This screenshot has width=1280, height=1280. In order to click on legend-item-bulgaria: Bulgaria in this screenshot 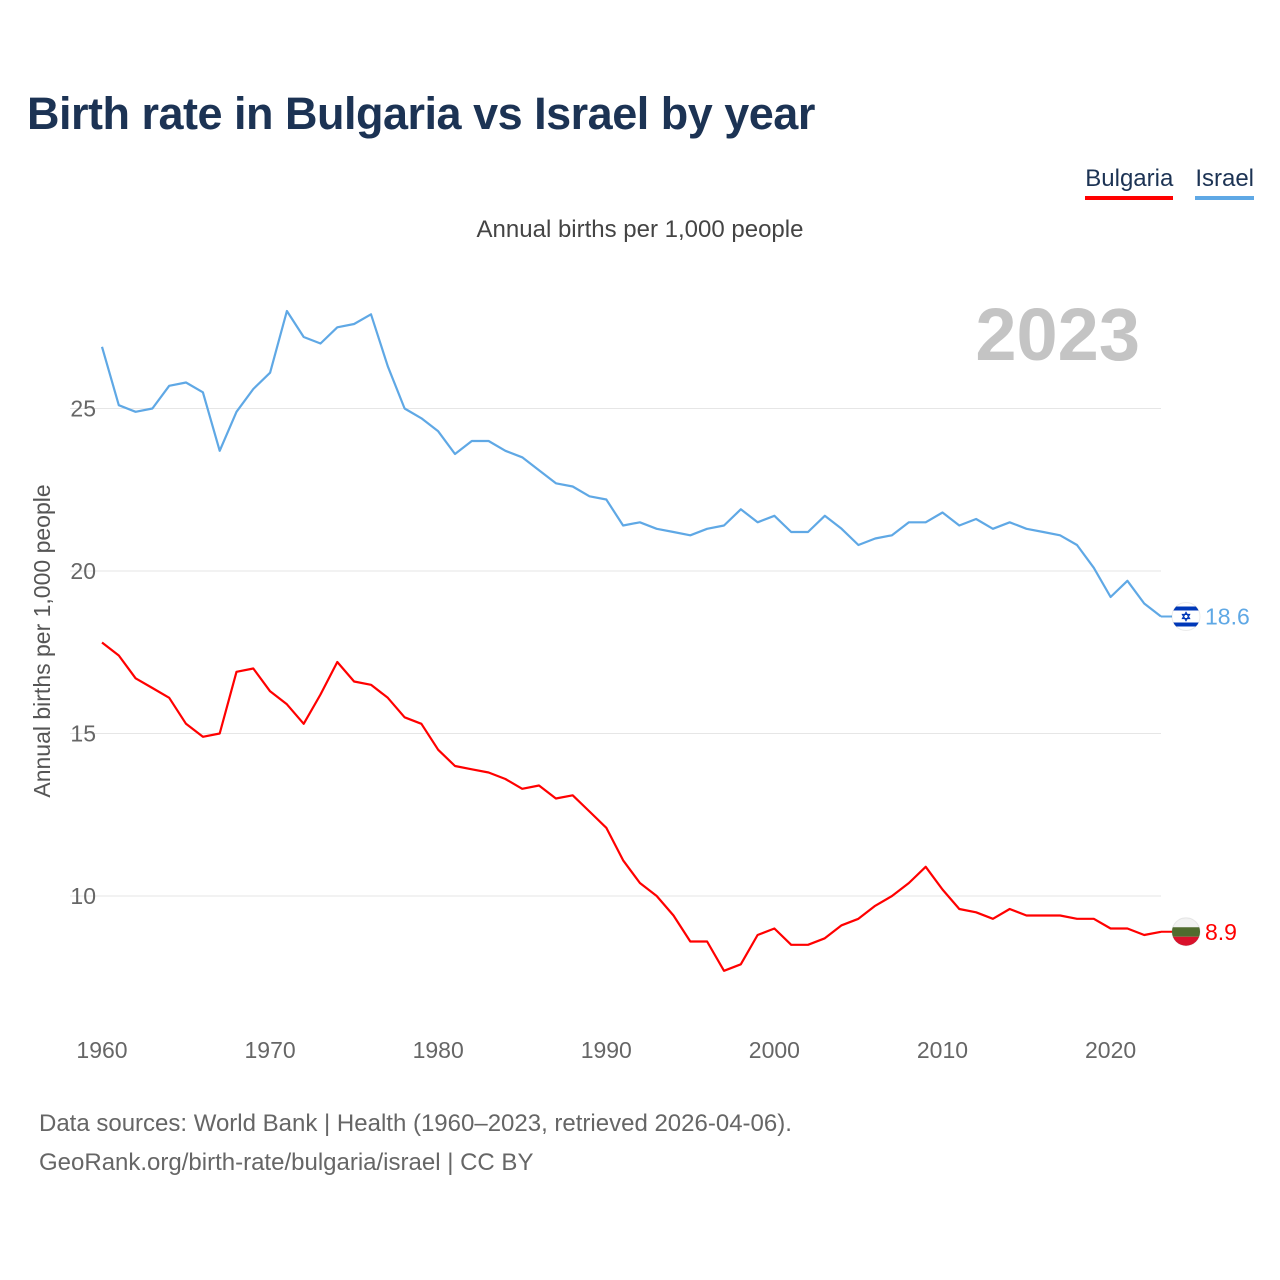, I will do `click(1129, 182)`.